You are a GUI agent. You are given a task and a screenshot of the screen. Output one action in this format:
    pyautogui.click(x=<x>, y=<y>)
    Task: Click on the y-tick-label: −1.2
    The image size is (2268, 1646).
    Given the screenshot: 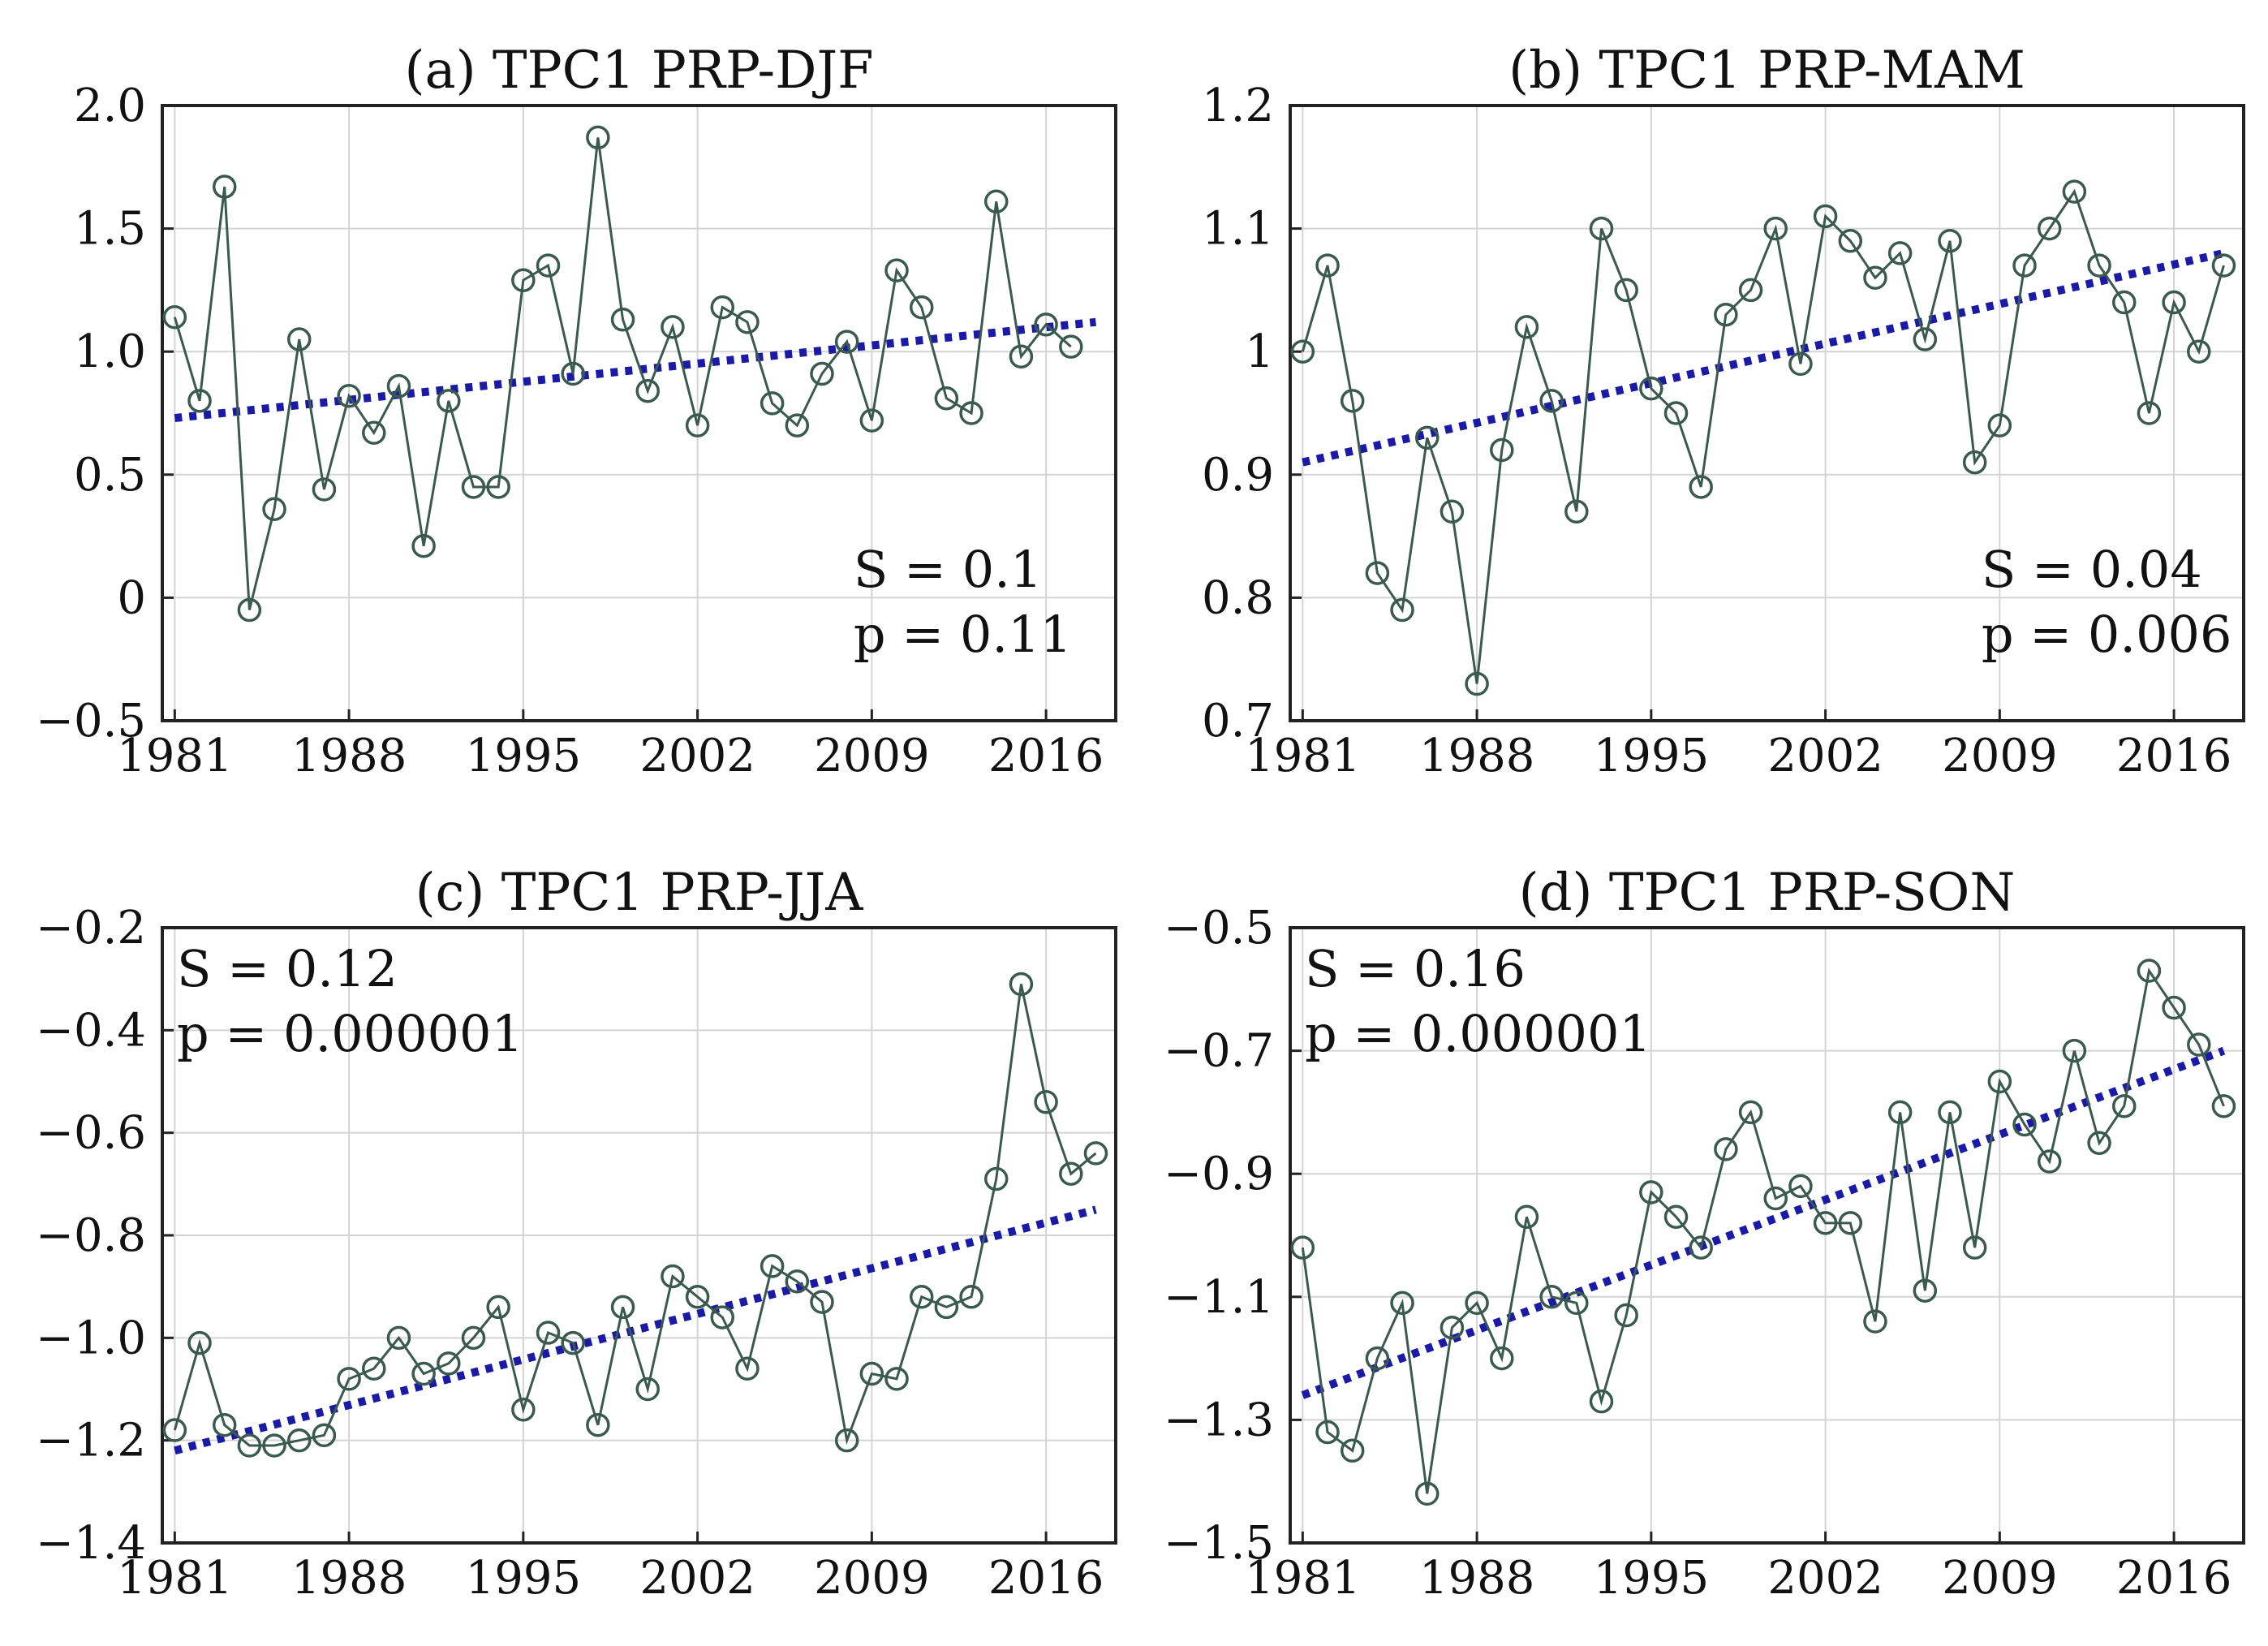 What is the action you would take?
    pyautogui.click(x=91, y=1441)
    